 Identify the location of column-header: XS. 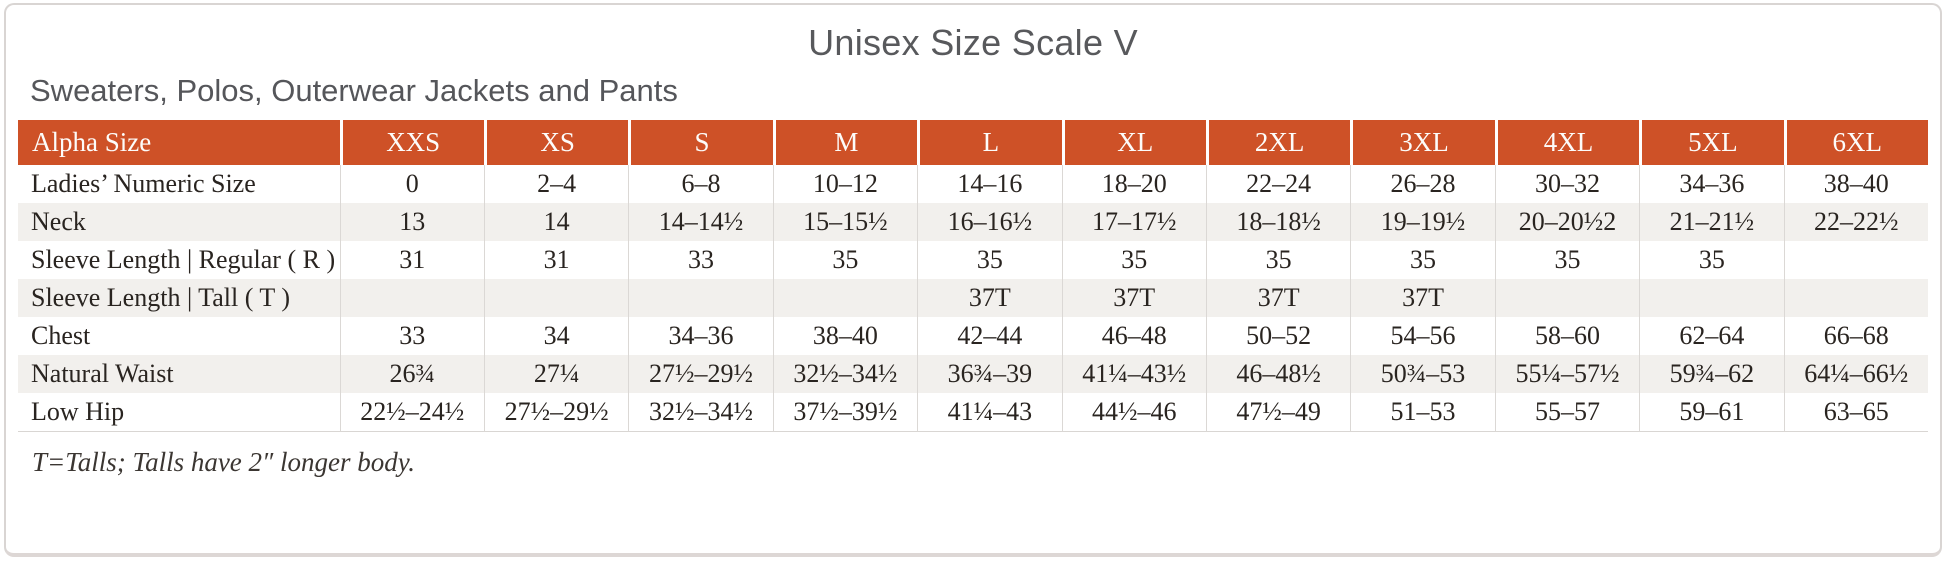
(556, 142).